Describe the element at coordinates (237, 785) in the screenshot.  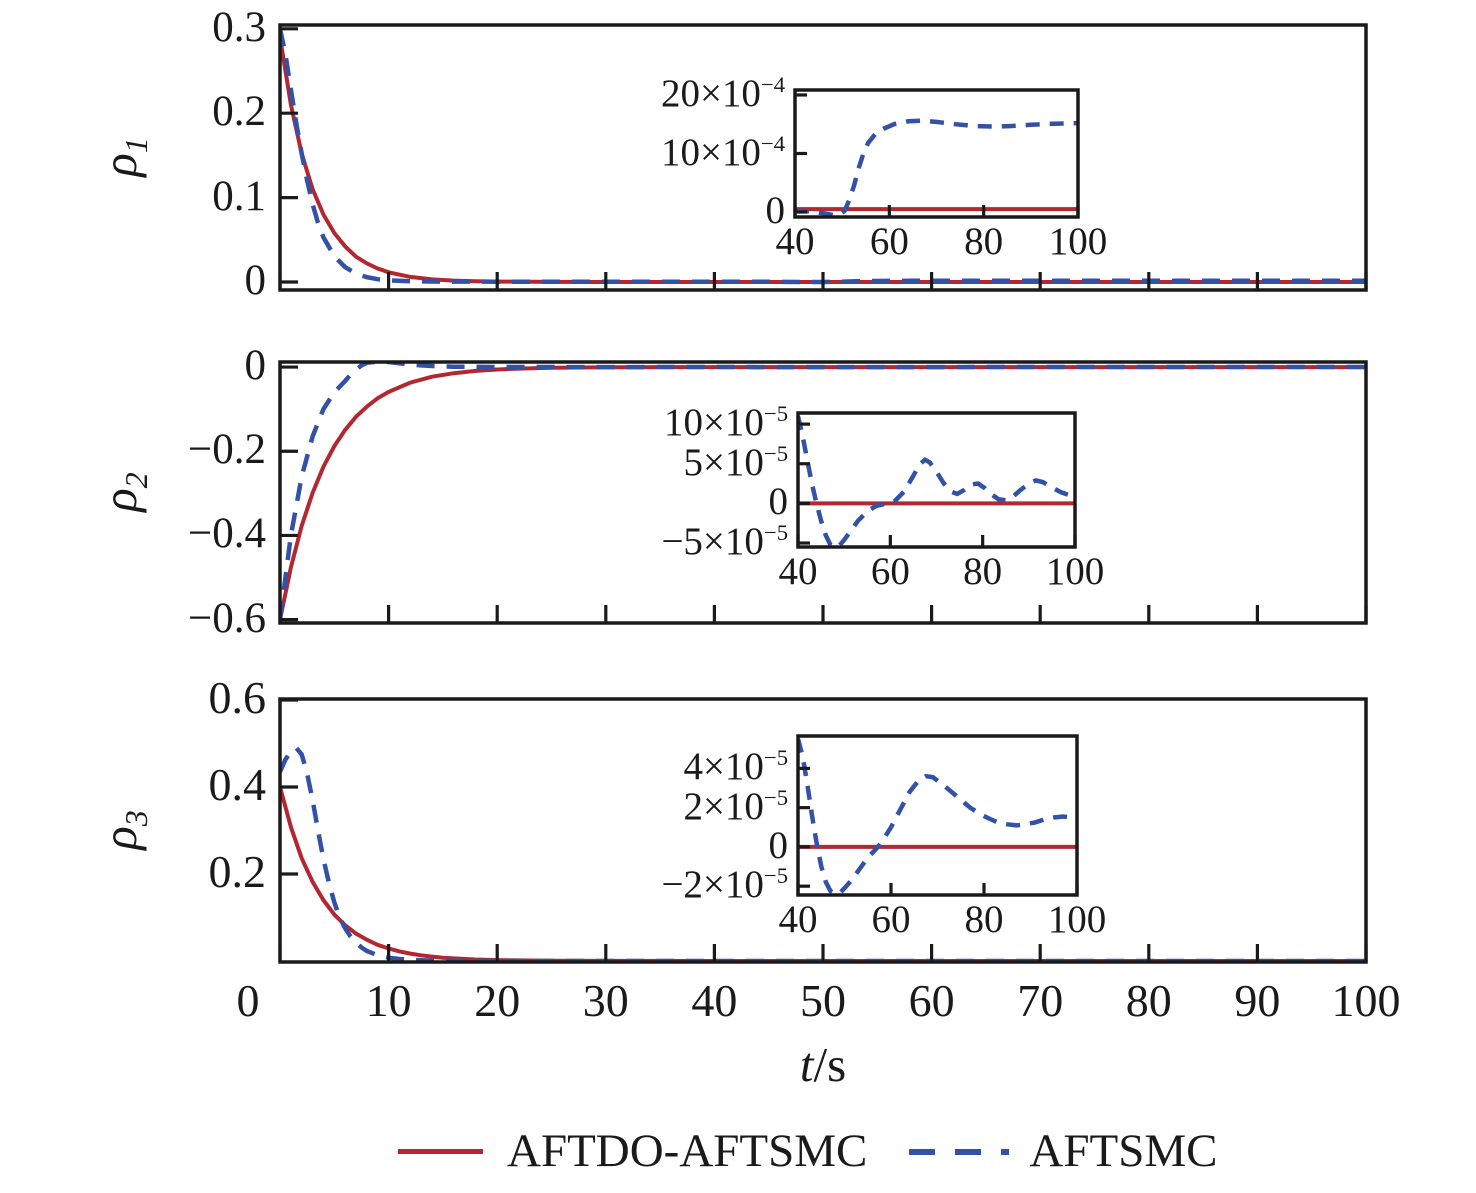
I see `y-tick-label: 0.4` at that location.